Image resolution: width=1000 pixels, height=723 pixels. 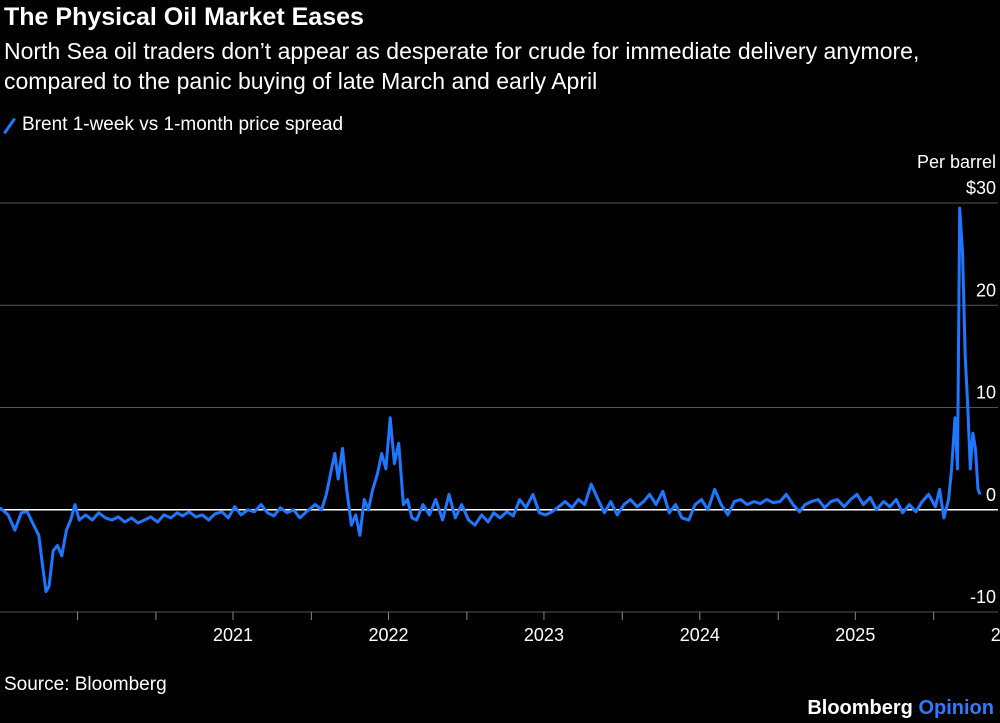 What do you see at coordinates (85, 684) in the screenshot?
I see `source-note: Source: Bloomberg` at bounding box center [85, 684].